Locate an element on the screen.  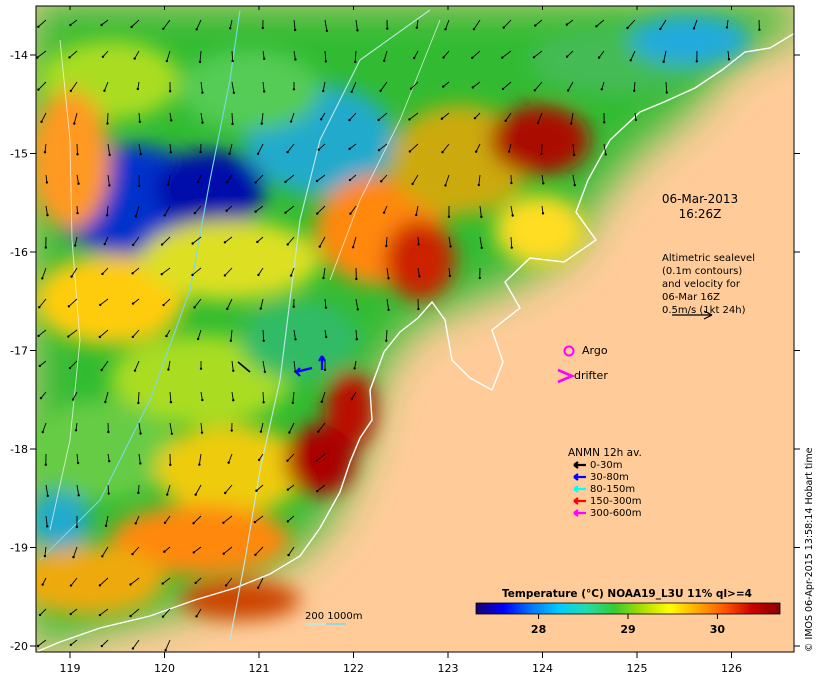
depth-legend-label: 300-600m is located at coordinates (616, 513).